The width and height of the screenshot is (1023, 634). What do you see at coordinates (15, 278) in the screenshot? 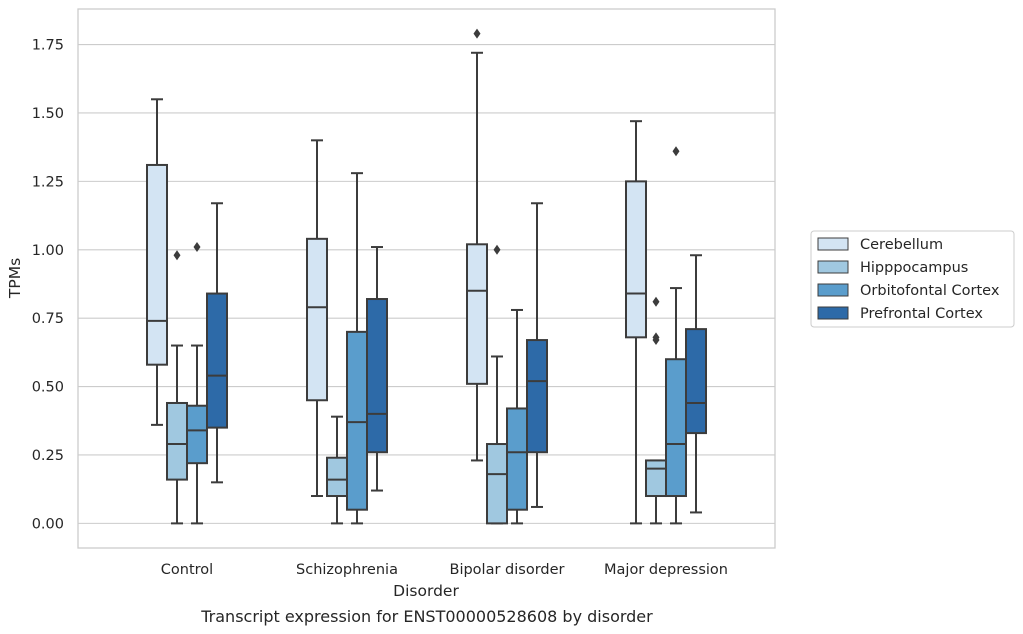
I see `y-axis-label: TPMs` at bounding box center [15, 278].